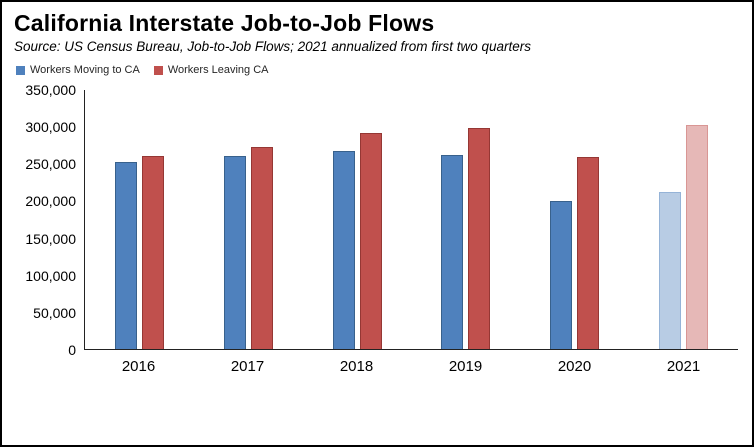  What do you see at coordinates (139, 252) in the screenshot?
I see `bar-group-2016` at bounding box center [139, 252].